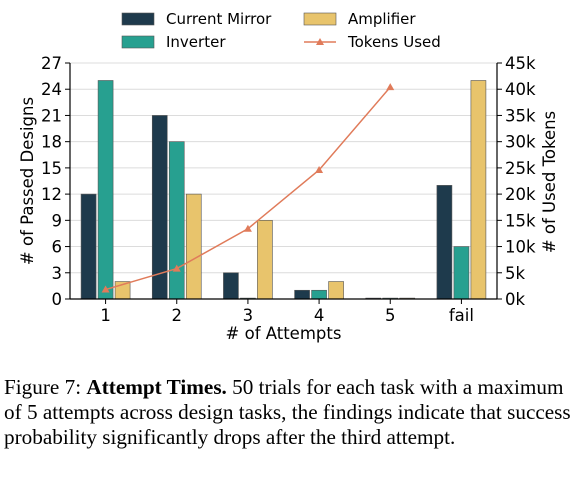 This screenshot has width=582, height=491. What do you see at coordinates (105, 315) in the screenshot?
I see `x-tick-label: 1` at bounding box center [105, 315].